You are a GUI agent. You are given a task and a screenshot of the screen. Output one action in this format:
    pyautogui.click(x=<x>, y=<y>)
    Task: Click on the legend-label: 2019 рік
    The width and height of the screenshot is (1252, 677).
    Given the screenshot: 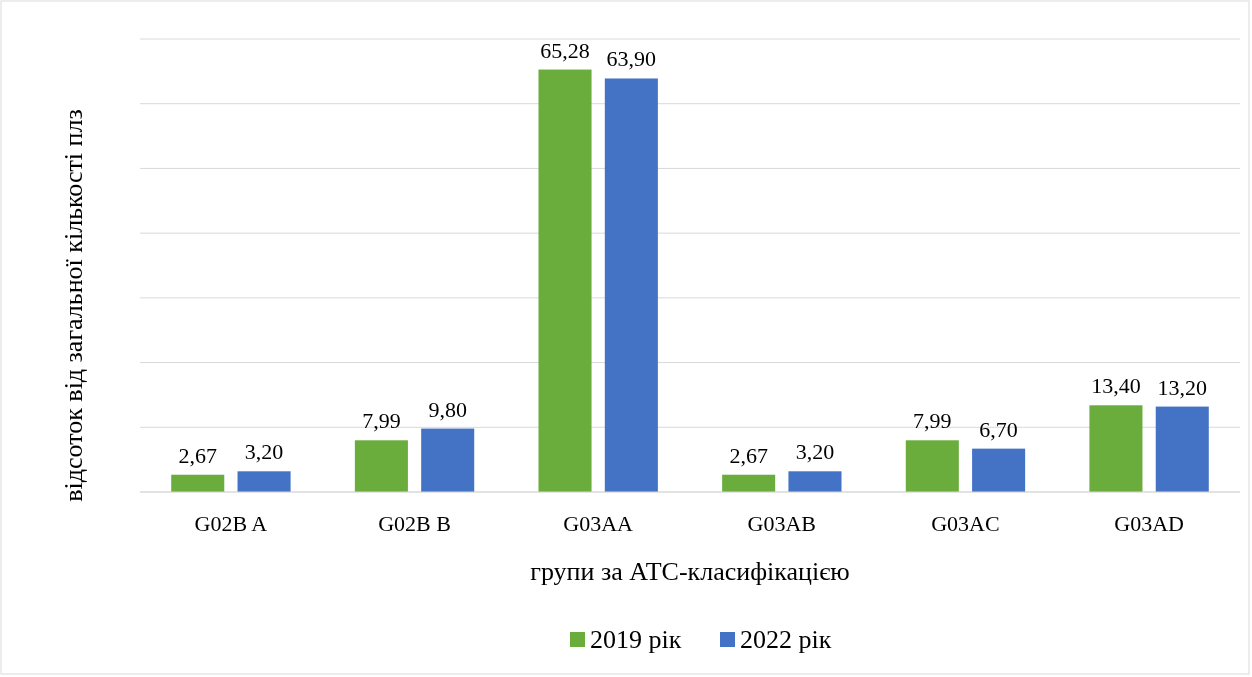 What is the action you would take?
    pyautogui.click(x=636, y=639)
    